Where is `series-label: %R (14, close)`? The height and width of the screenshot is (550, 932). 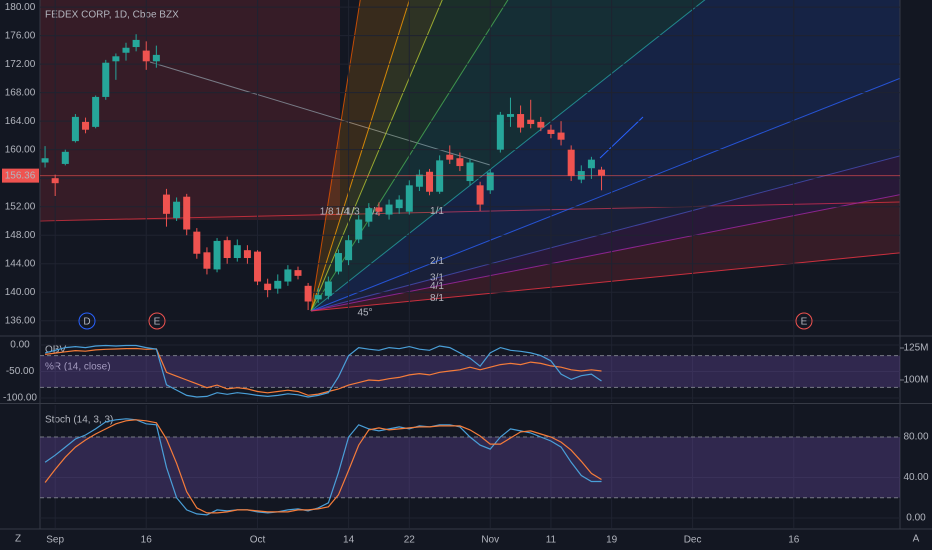
series-label: %R (14, close) is located at coordinates (78, 367).